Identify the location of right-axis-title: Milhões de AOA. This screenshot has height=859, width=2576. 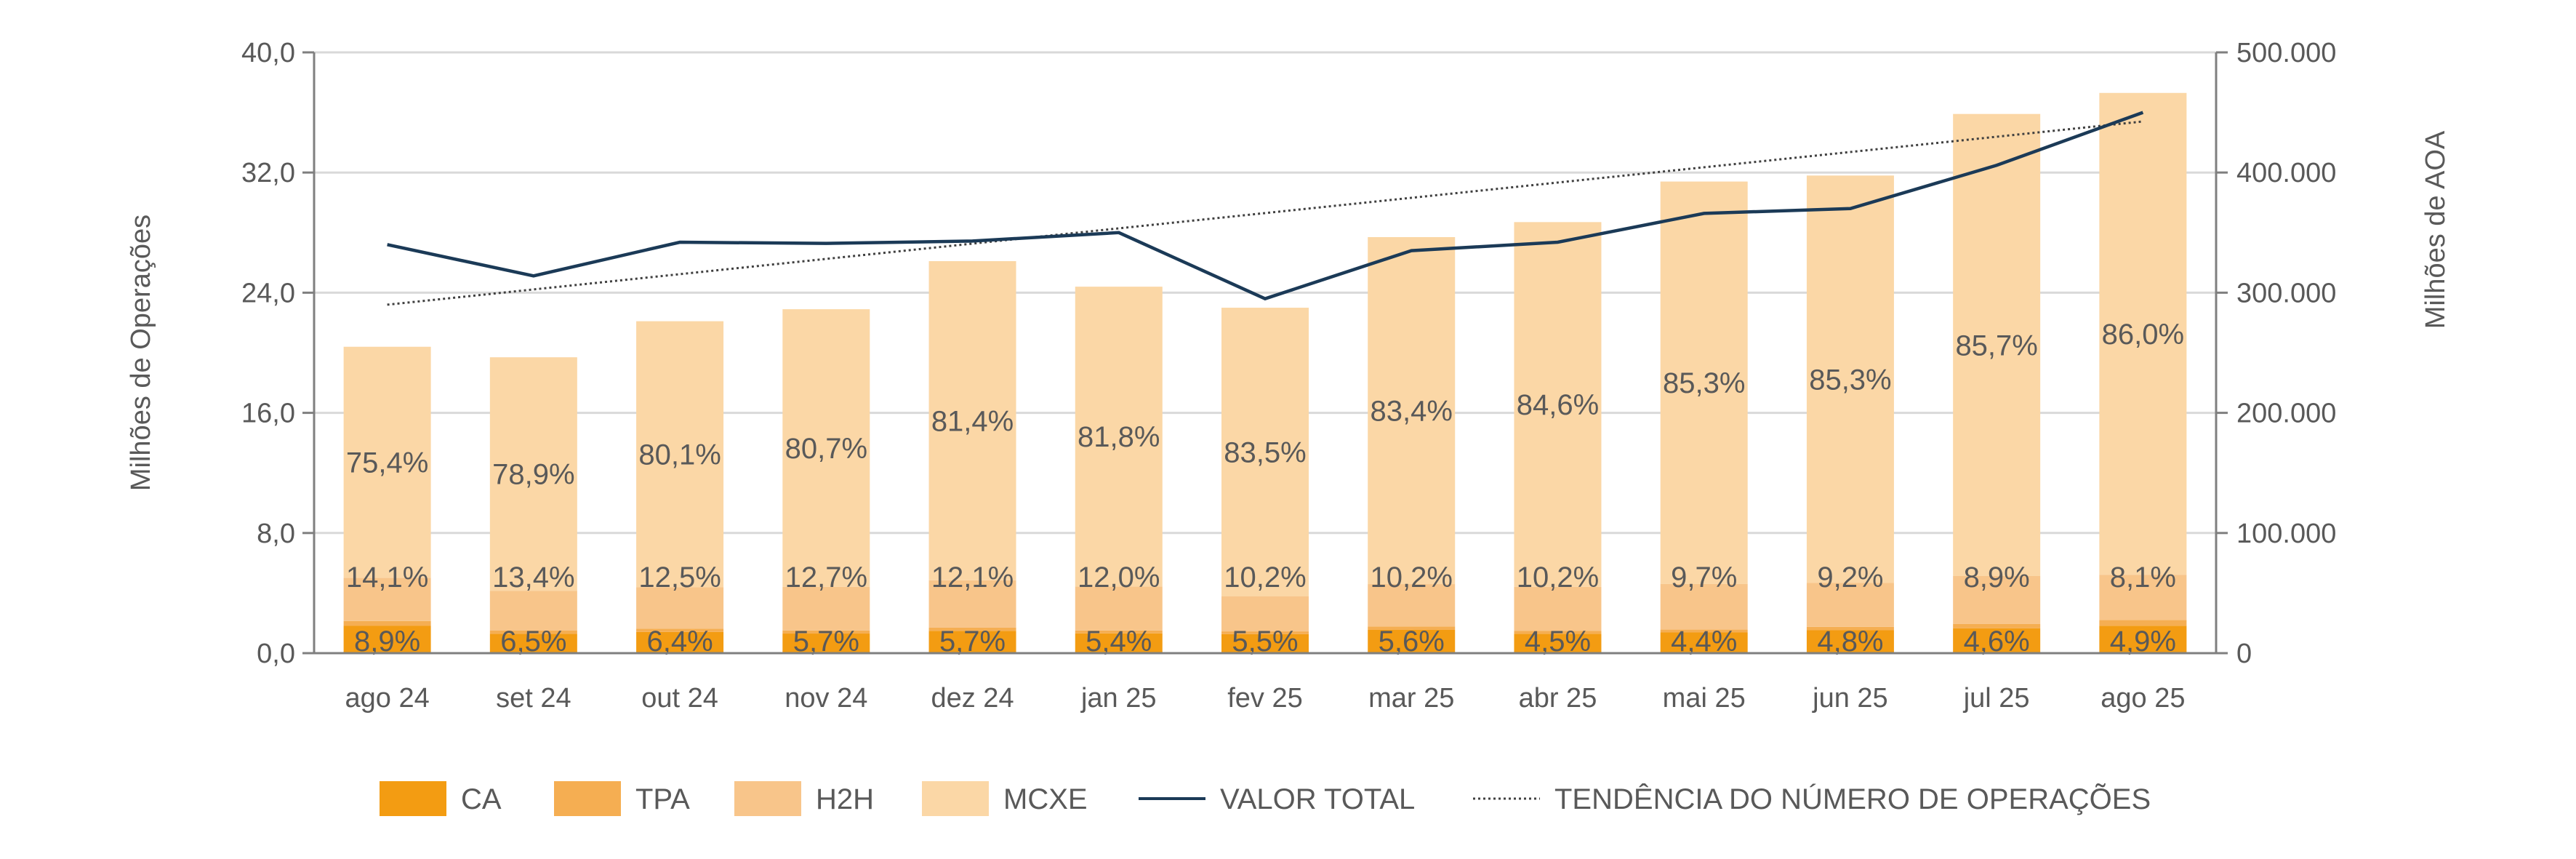
(2436, 229).